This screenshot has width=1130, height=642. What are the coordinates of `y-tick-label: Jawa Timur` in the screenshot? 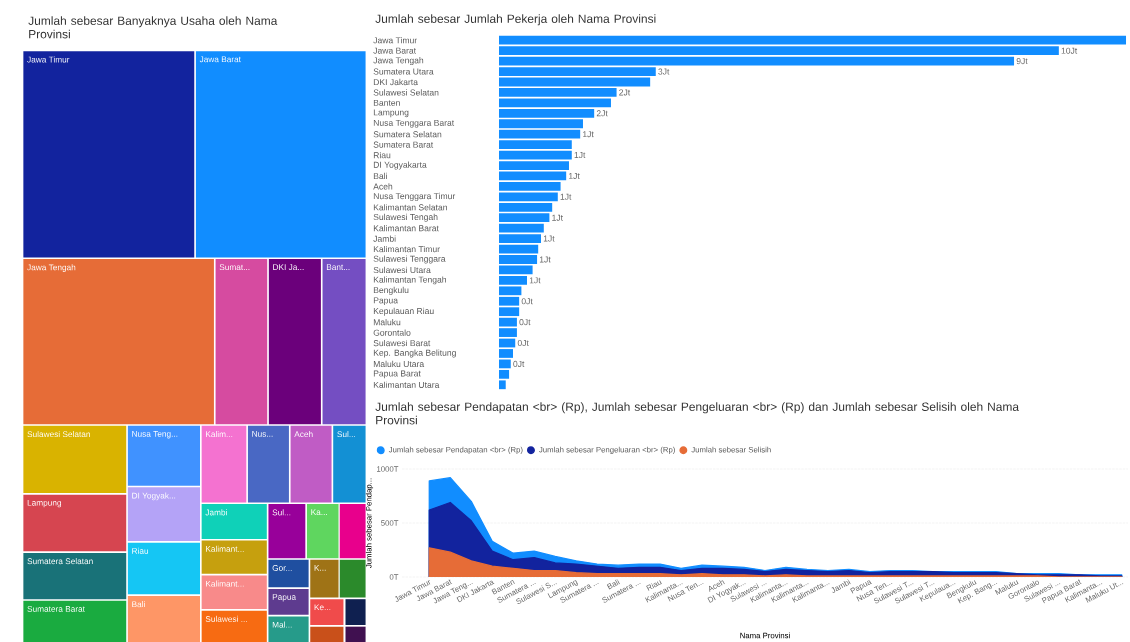 It's located at (395, 40).